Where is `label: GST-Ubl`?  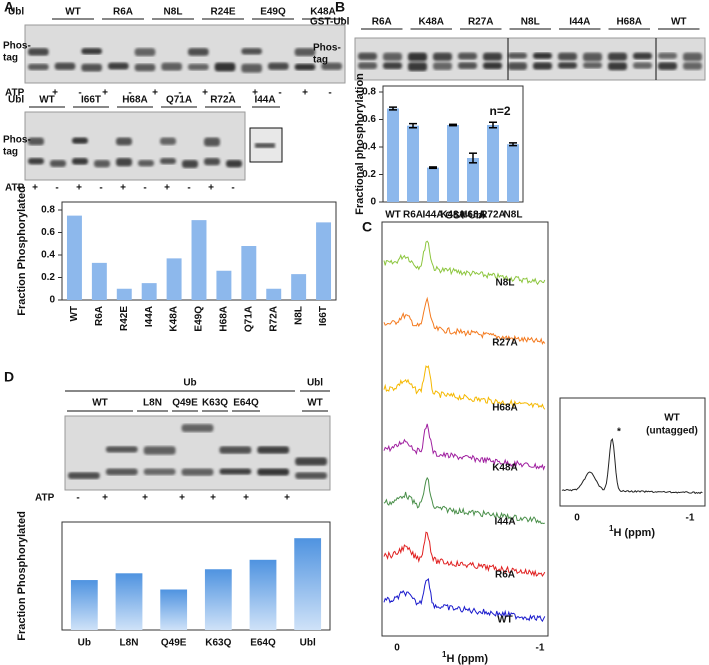 label: GST-Ubl is located at coordinates (330, 22).